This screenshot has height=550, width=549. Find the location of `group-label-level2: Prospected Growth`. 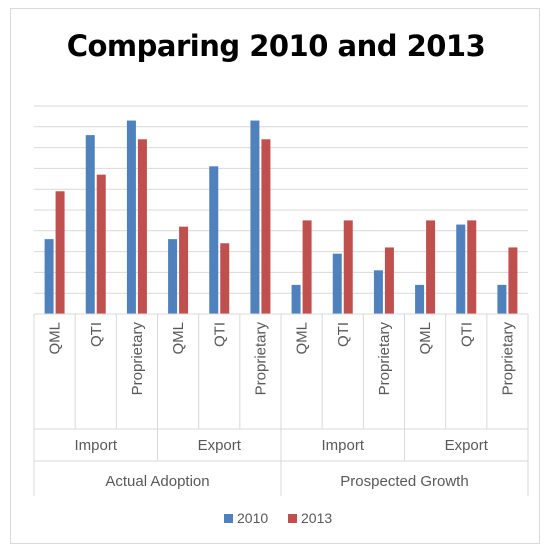

group-label-level2: Prospected Growth is located at coordinates (404, 481).